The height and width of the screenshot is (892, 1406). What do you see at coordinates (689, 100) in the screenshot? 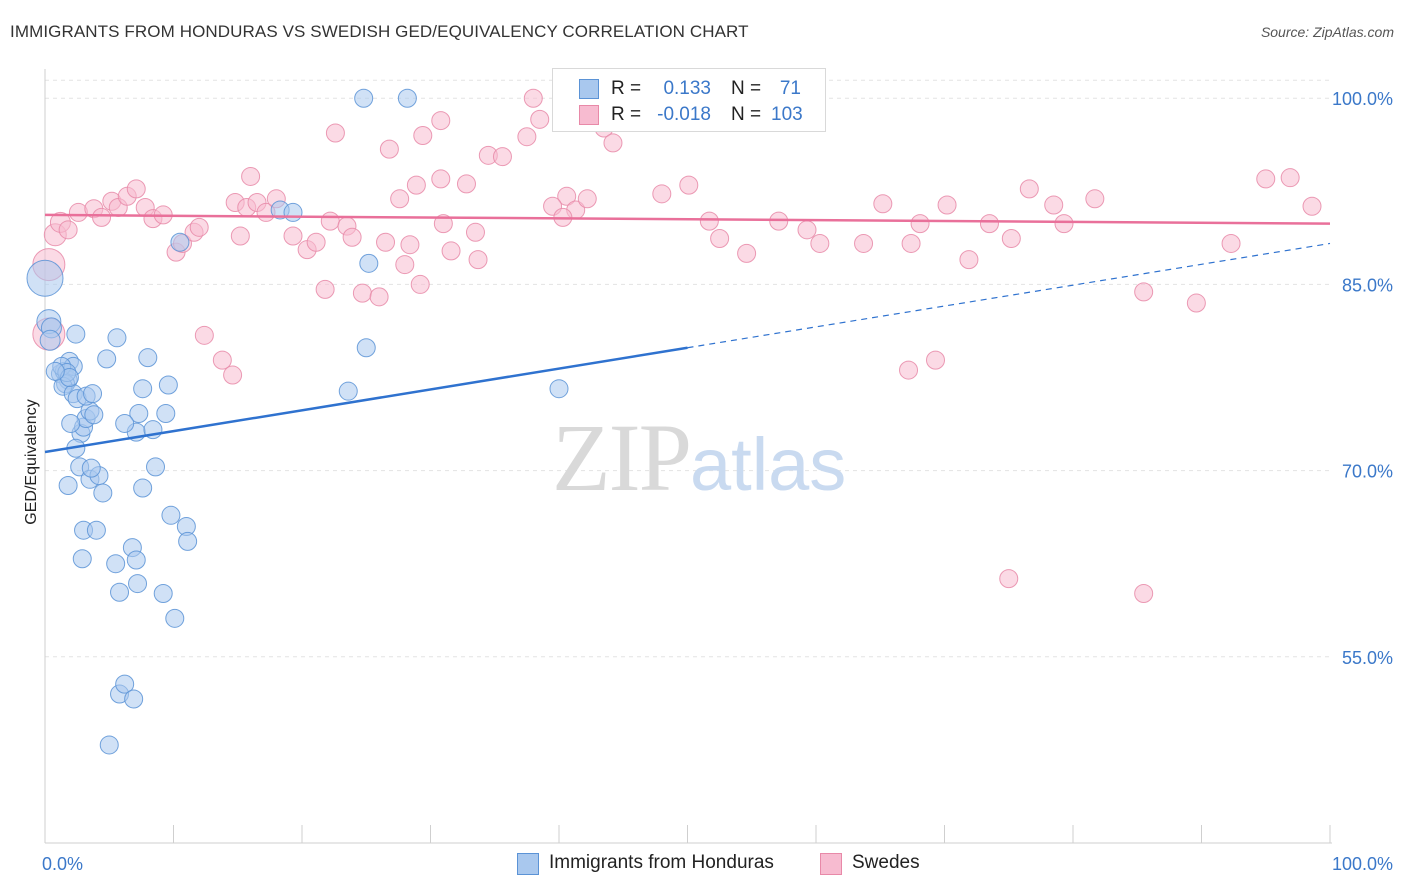
I see `stats-box: R = 0.133 N = 71 R = -0.018 N = 103` at bounding box center [689, 100].